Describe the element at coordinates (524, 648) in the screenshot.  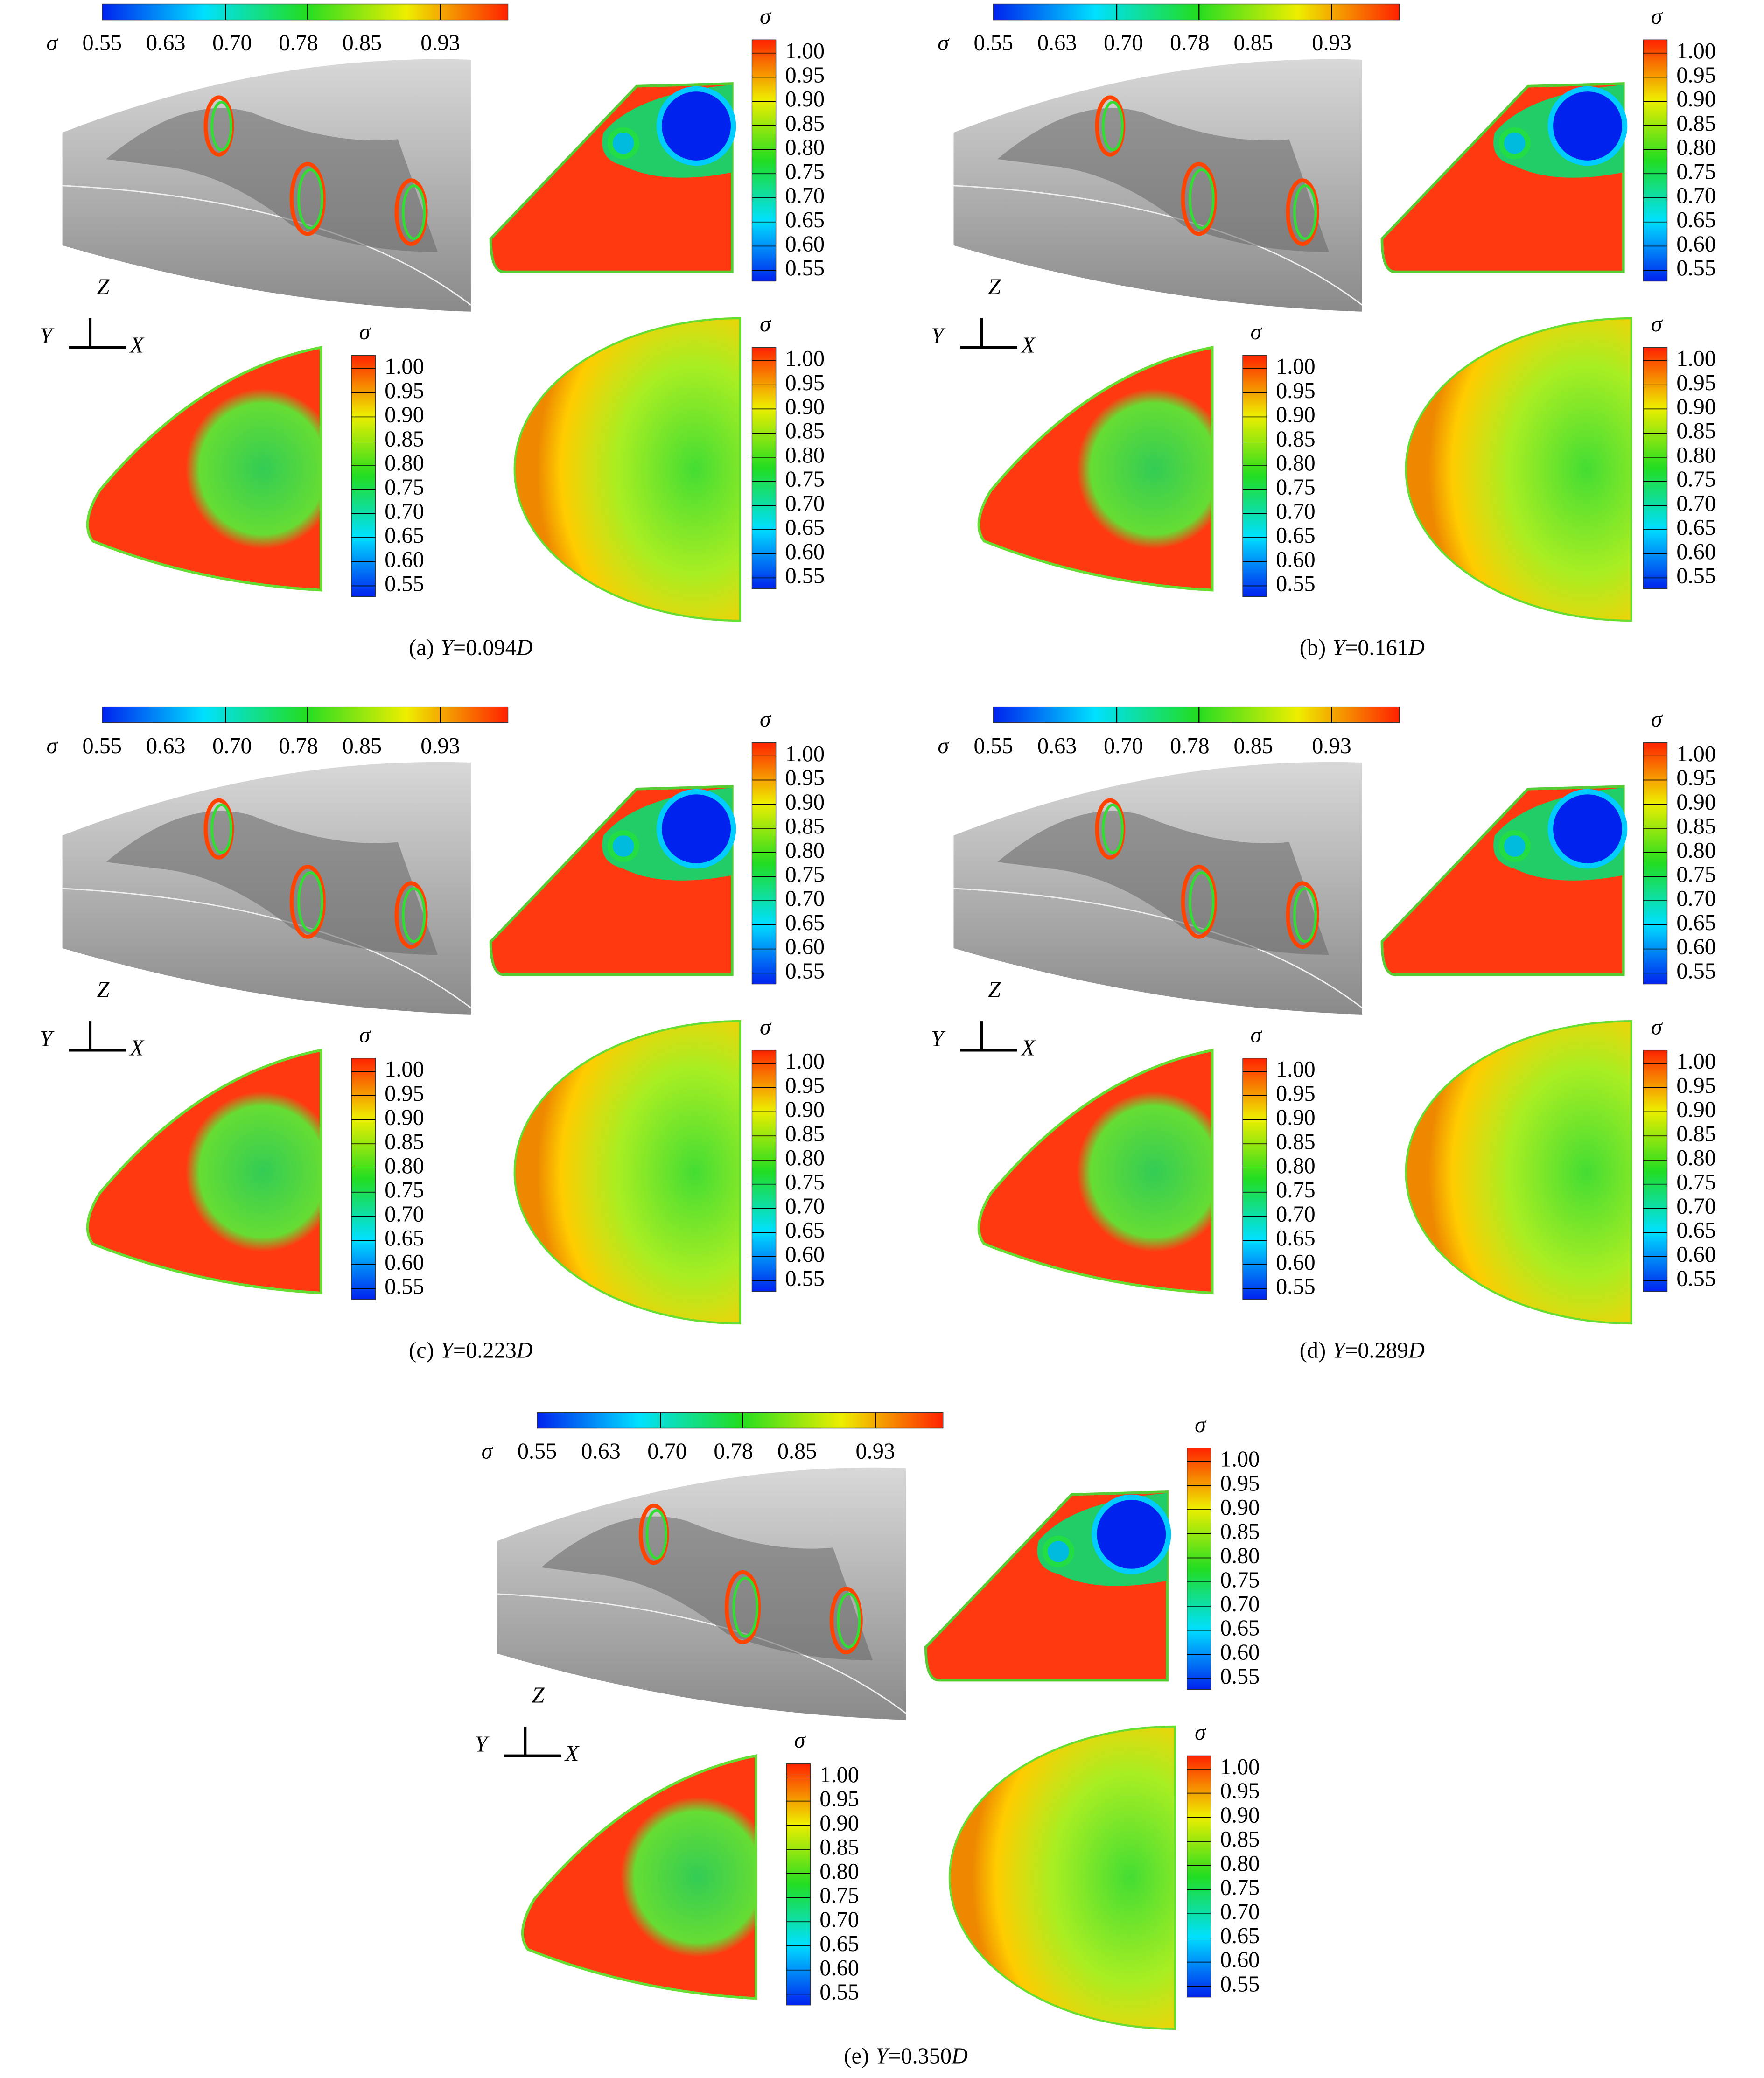
I see `caption-part: D` at that location.